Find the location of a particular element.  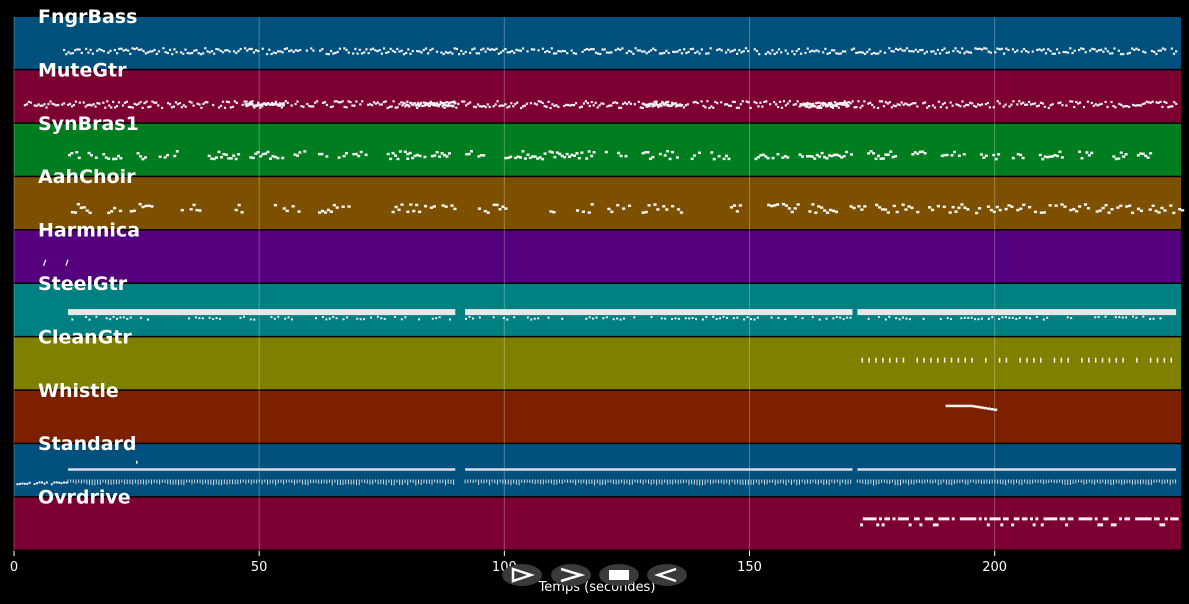

track-lane-cleangtr is located at coordinates (597, 363).